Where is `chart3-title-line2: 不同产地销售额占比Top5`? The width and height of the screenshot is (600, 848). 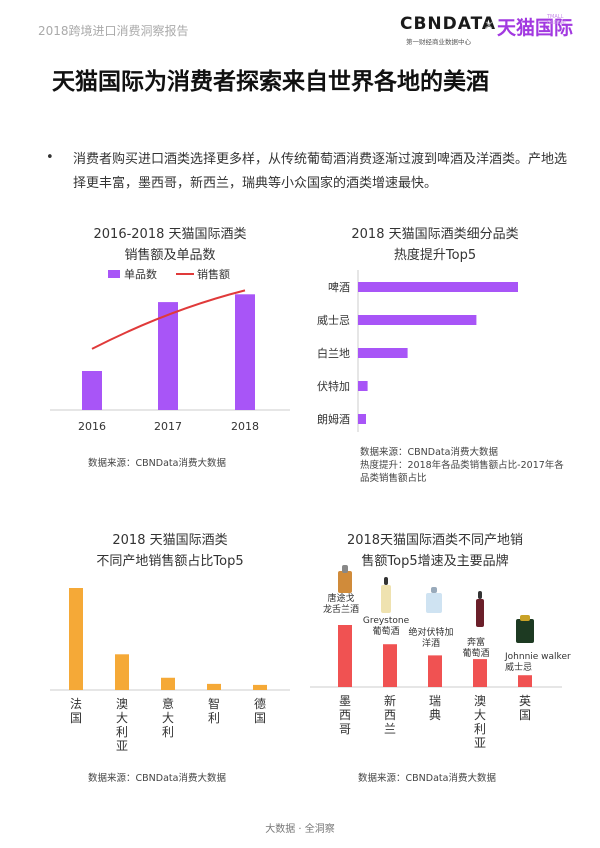 chart3-title-line2: 不同产地销售额占比Top5 is located at coordinates (170, 561).